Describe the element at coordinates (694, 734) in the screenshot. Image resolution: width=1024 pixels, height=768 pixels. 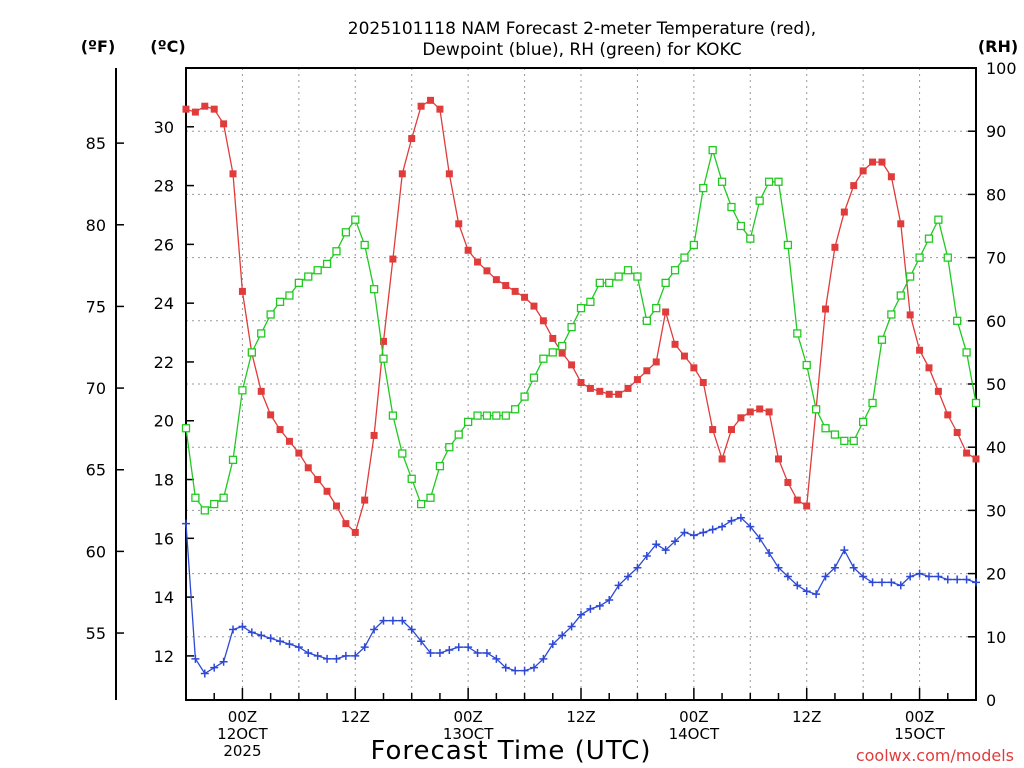
I see `time-tick-label2: 14OCT` at that location.